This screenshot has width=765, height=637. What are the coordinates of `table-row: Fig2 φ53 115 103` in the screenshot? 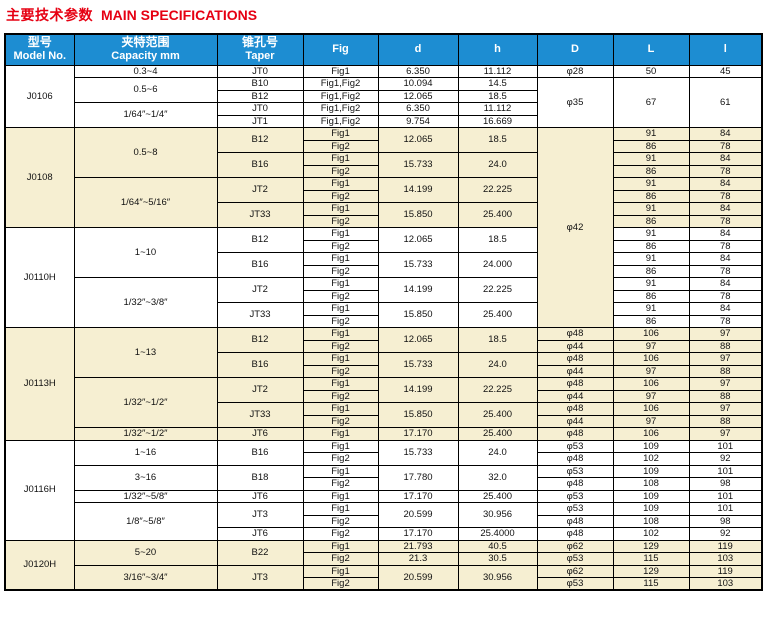 It's located at (384, 584).